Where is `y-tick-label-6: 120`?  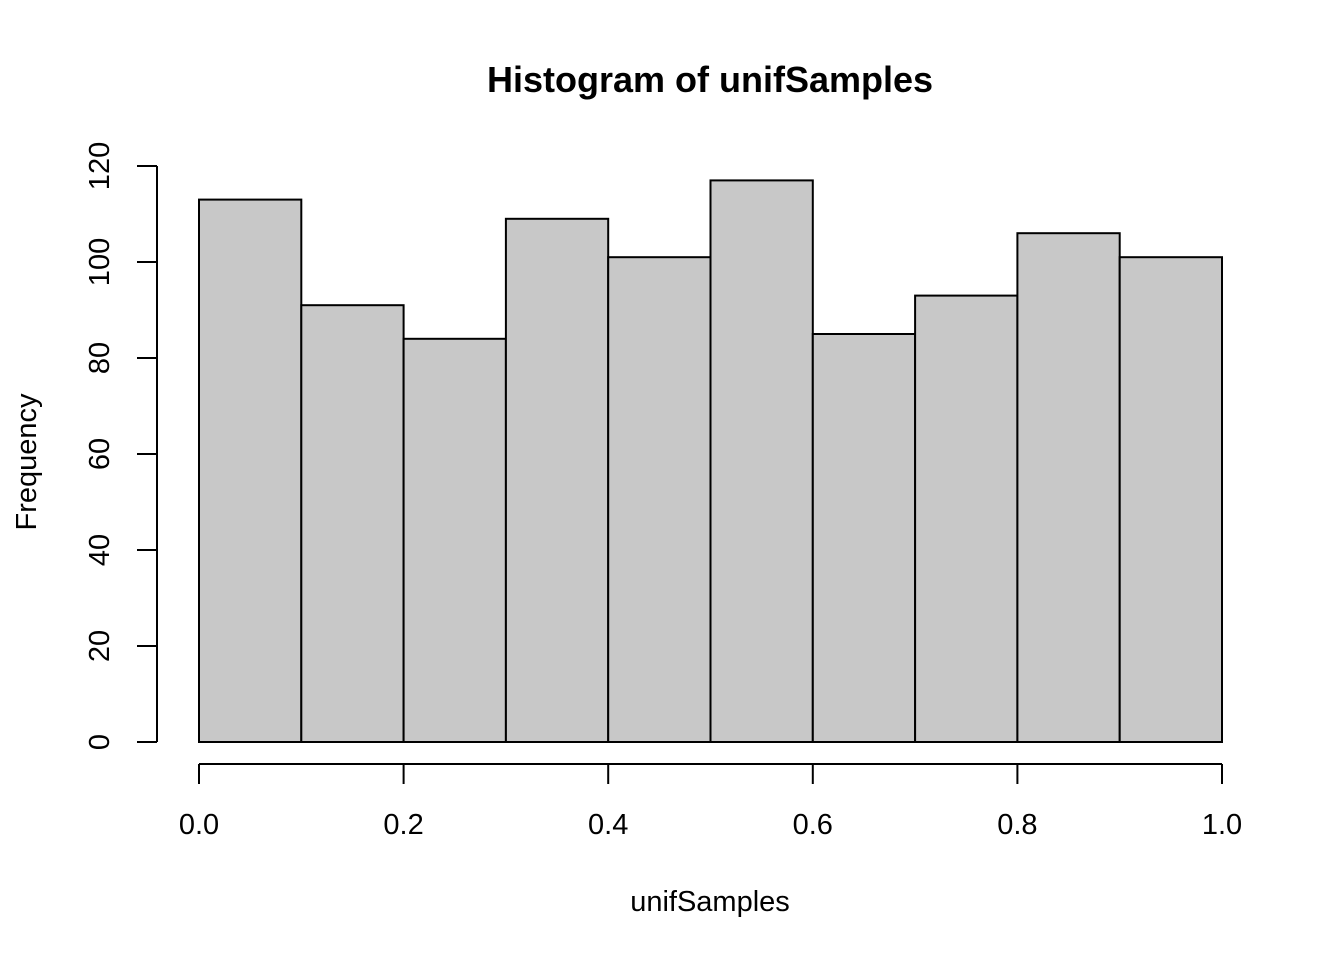 y-tick-label-6: 120 is located at coordinates (100, 166).